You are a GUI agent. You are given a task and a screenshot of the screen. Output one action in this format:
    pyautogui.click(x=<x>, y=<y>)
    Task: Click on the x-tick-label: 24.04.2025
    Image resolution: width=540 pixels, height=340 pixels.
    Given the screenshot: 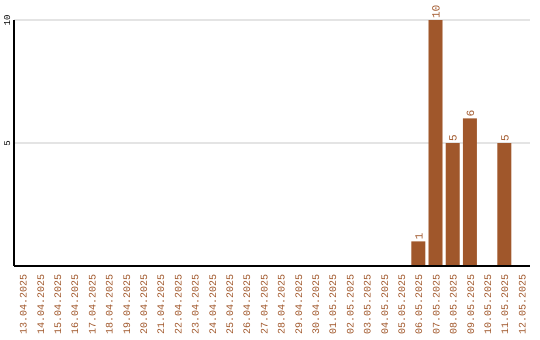 What is the action you would take?
    pyautogui.click(x=214, y=304)
    